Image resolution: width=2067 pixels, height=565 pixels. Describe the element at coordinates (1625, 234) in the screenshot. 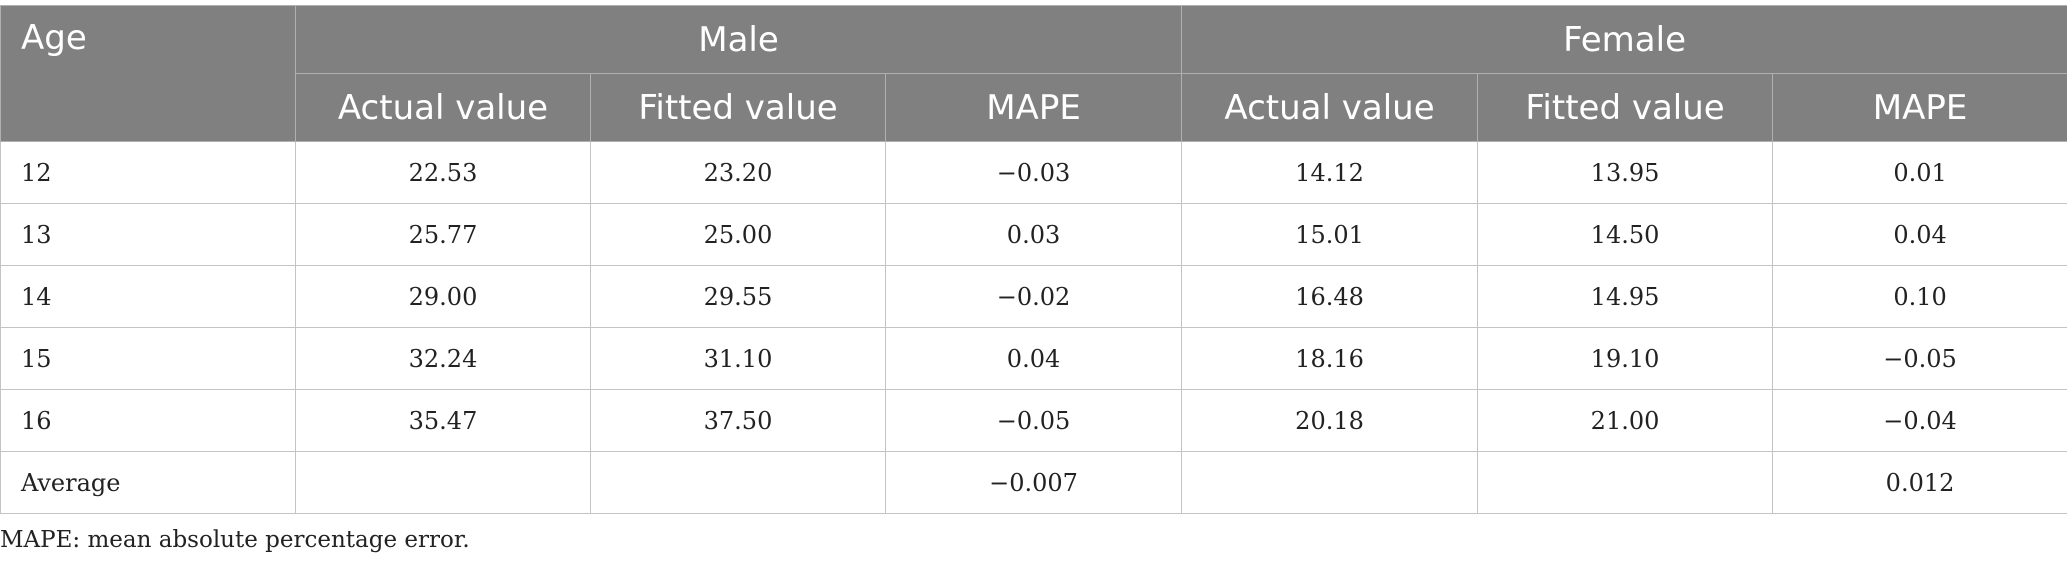

I see `female-fitted-cell: 14.50` at that location.